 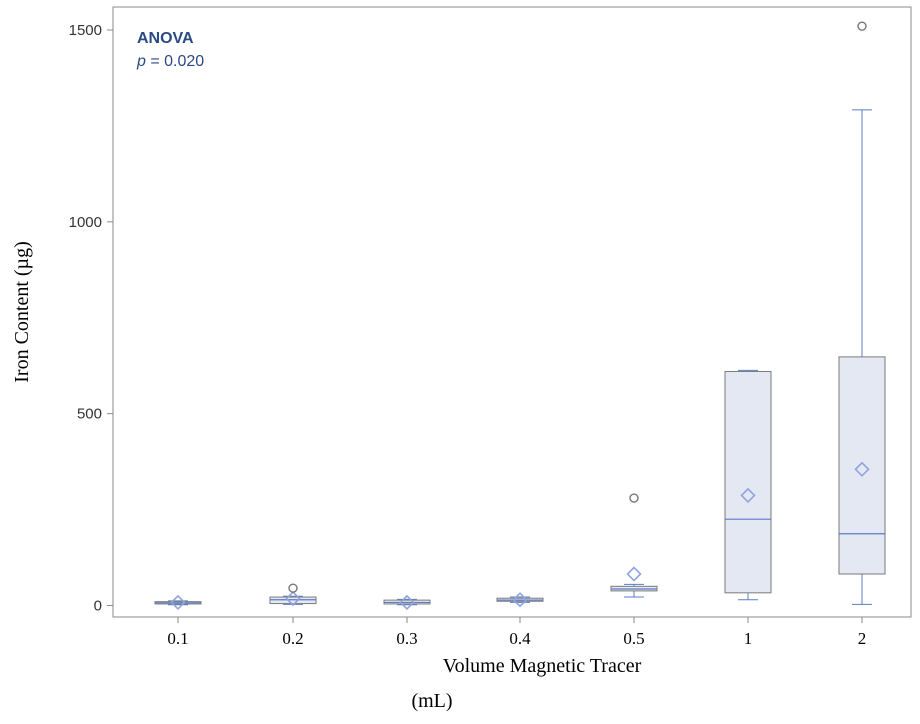 I want to click on y-axis: 0 500 1000 1500, so click(x=91, y=318).